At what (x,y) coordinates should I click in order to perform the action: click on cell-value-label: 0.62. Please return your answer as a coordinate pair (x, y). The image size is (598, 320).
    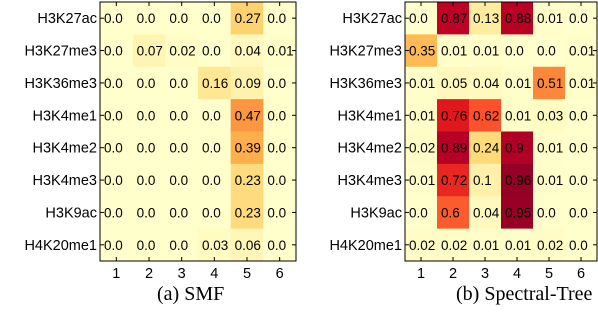
    Looking at the image, I should click on (486, 115).